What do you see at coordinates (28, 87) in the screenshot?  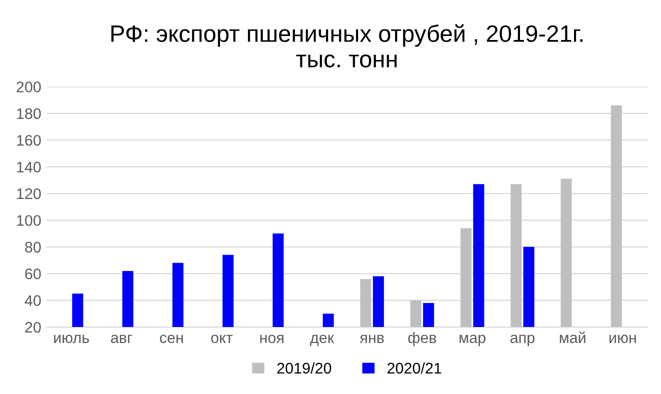 I see `y-tick-label: 200` at bounding box center [28, 87].